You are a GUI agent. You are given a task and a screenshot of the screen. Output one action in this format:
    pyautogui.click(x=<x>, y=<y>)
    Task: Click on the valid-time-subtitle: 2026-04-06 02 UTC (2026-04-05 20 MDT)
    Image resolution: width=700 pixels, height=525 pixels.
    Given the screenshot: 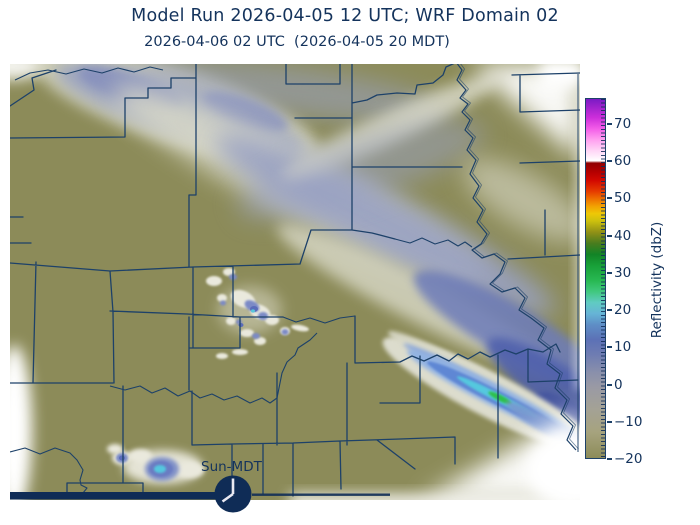 What is the action you would take?
    pyautogui.click(x=297, y=42)
    